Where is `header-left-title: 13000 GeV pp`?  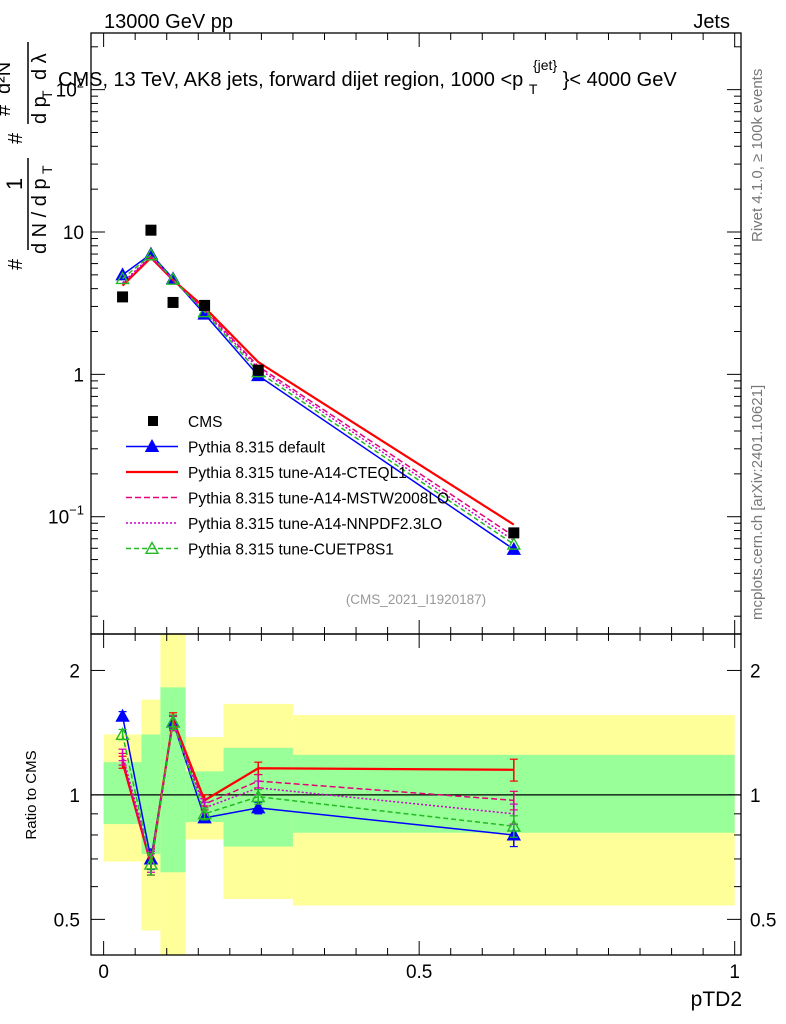 header-left-title: 13000 GeV pp is located at coordinates (168, 22).